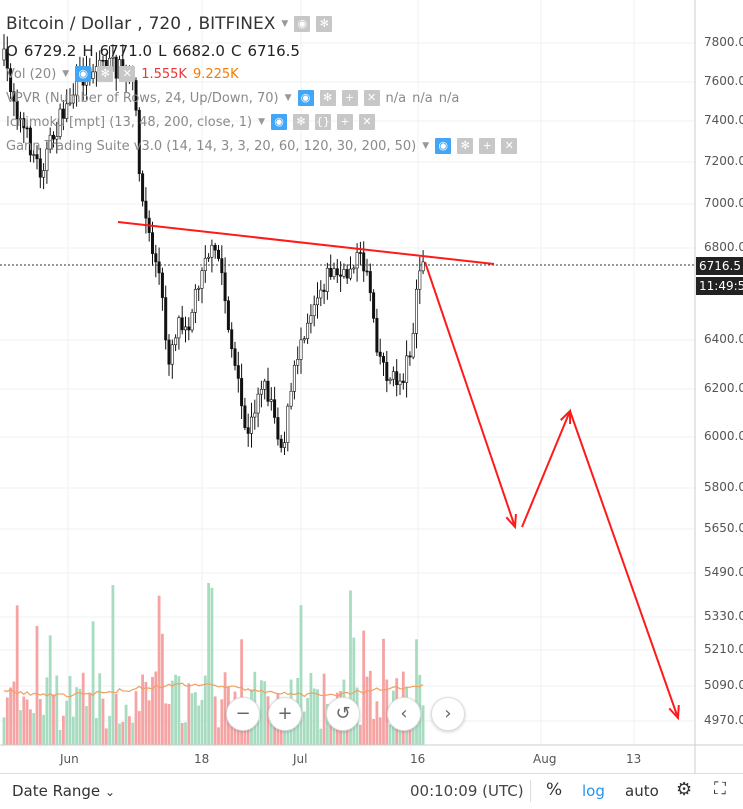 The width and height of the screenshot is (743, 809). Describe the element at coordinates (448, 714) in the screenshot. I see `scroll-right-button: ›` at that location.